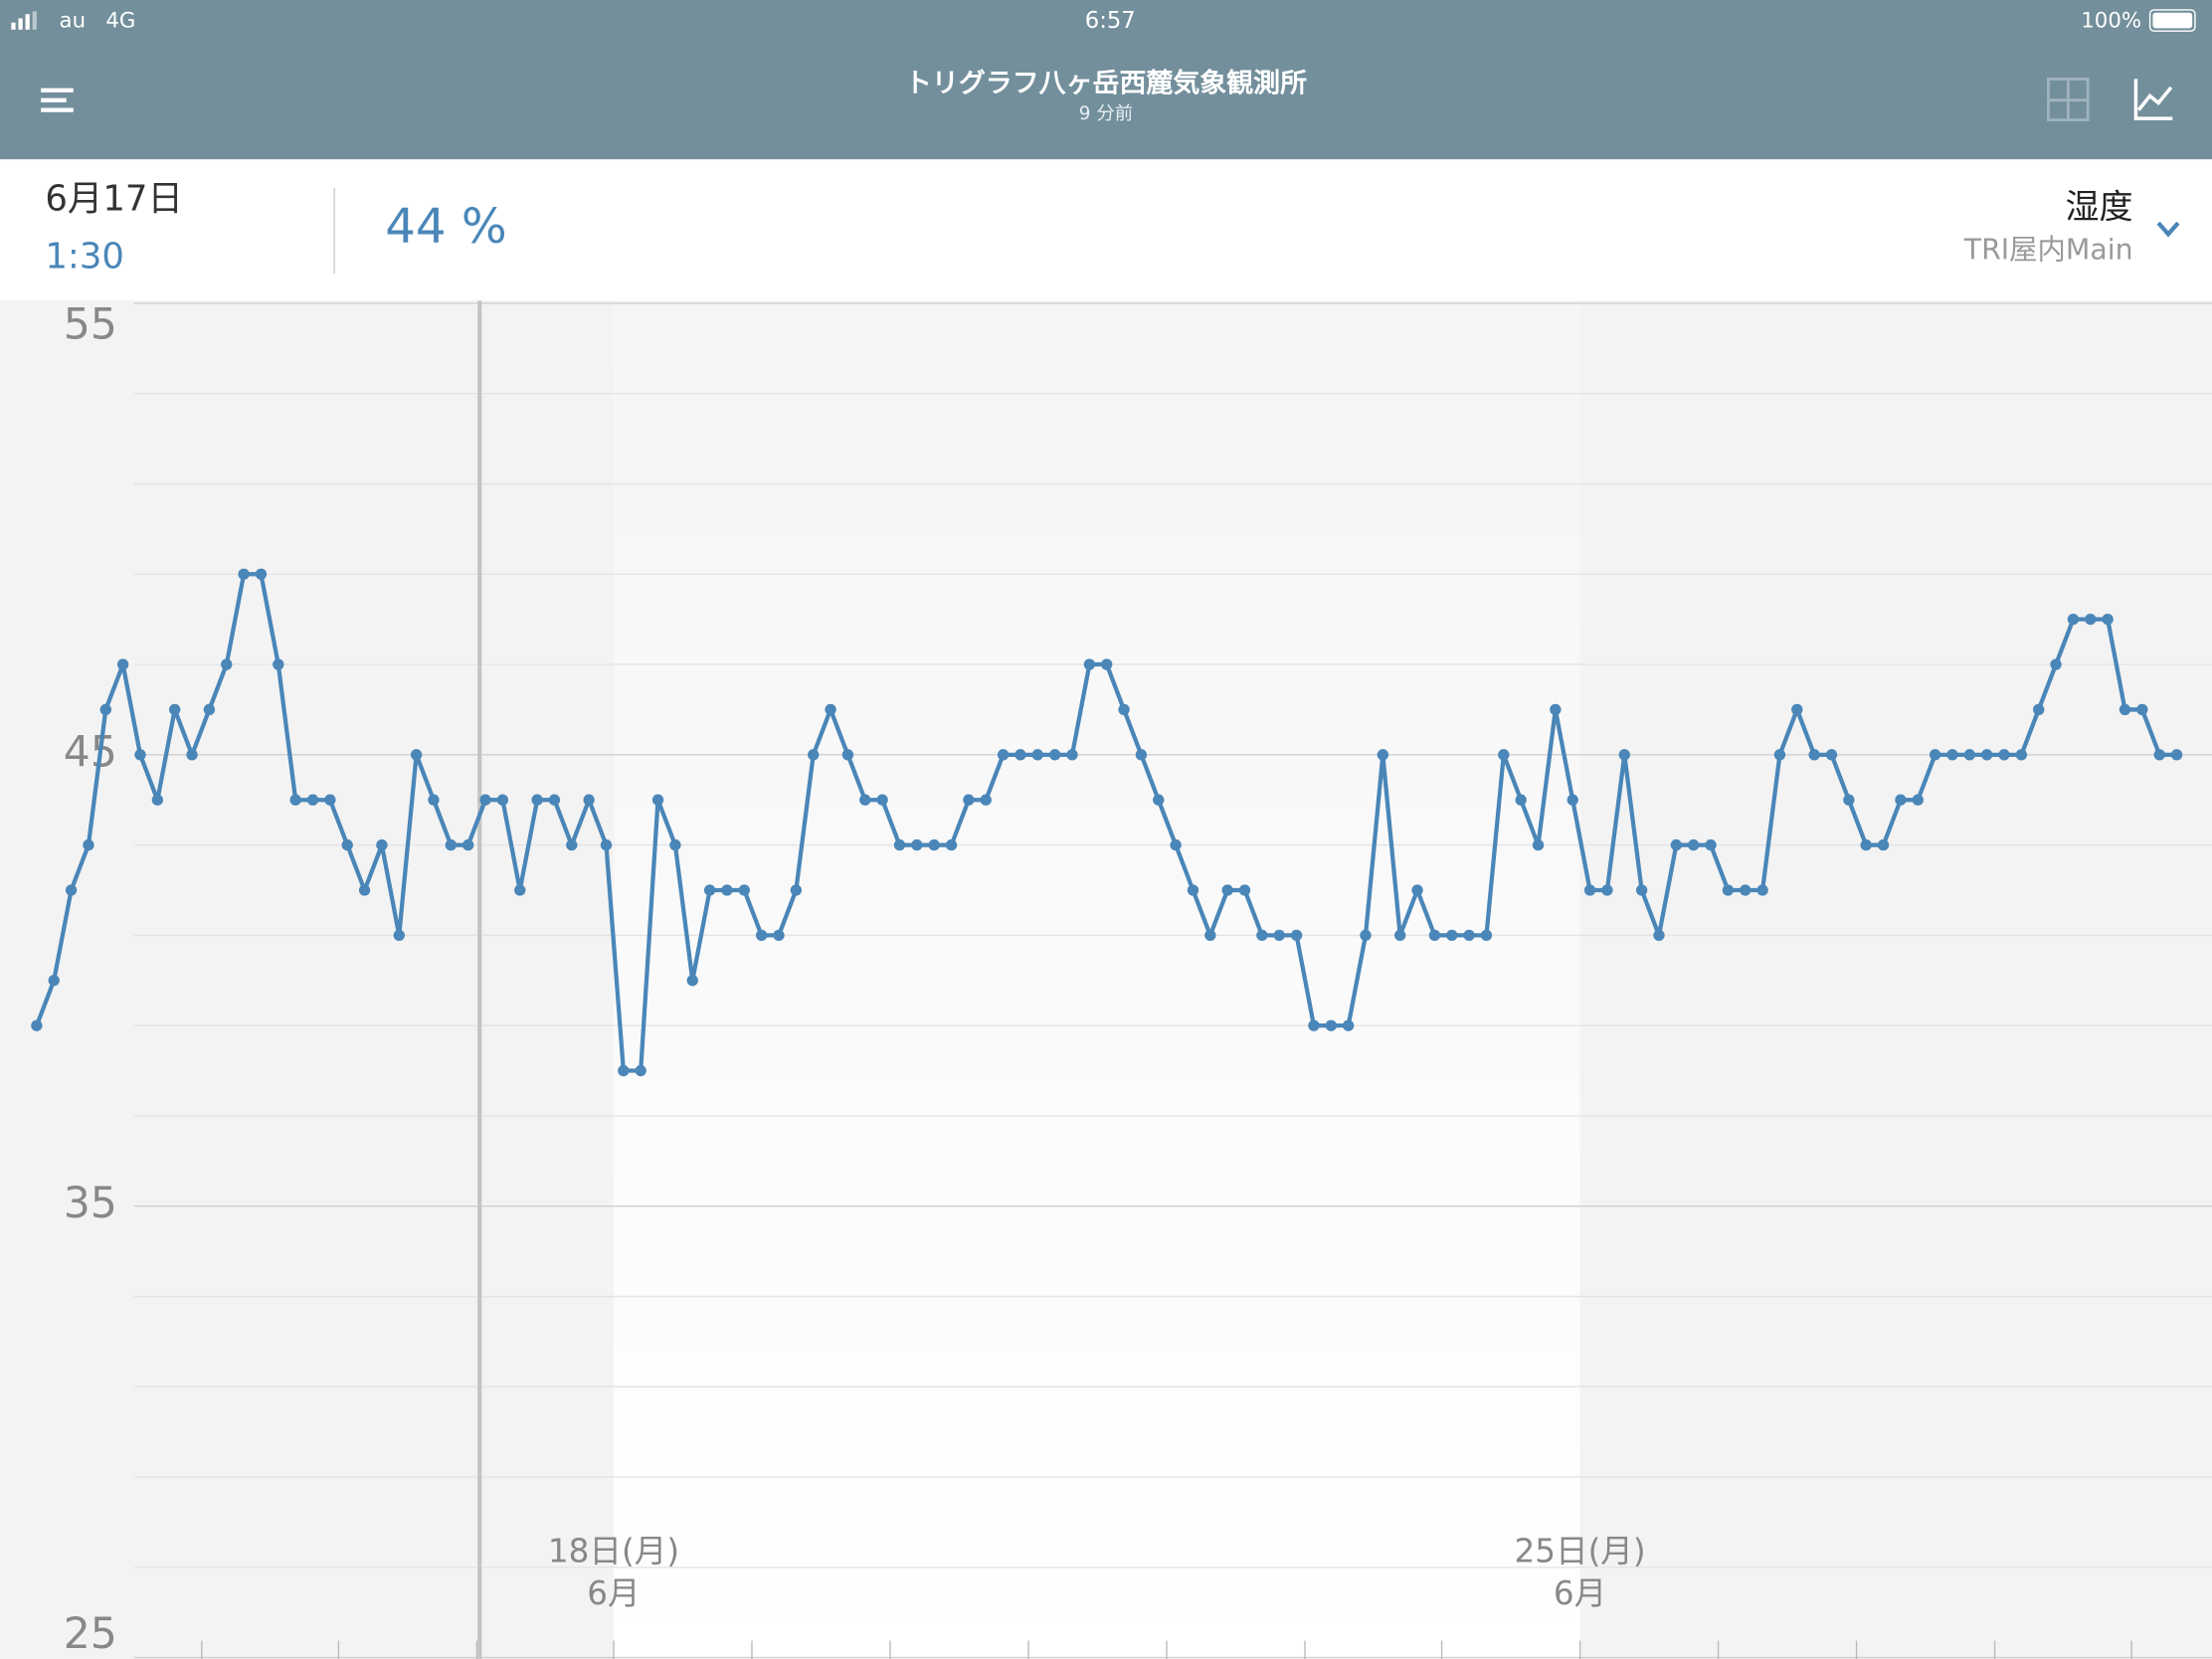  Describe the element at coordinates (73, 20) in the screenshot. I see `carrier: au` at that location.